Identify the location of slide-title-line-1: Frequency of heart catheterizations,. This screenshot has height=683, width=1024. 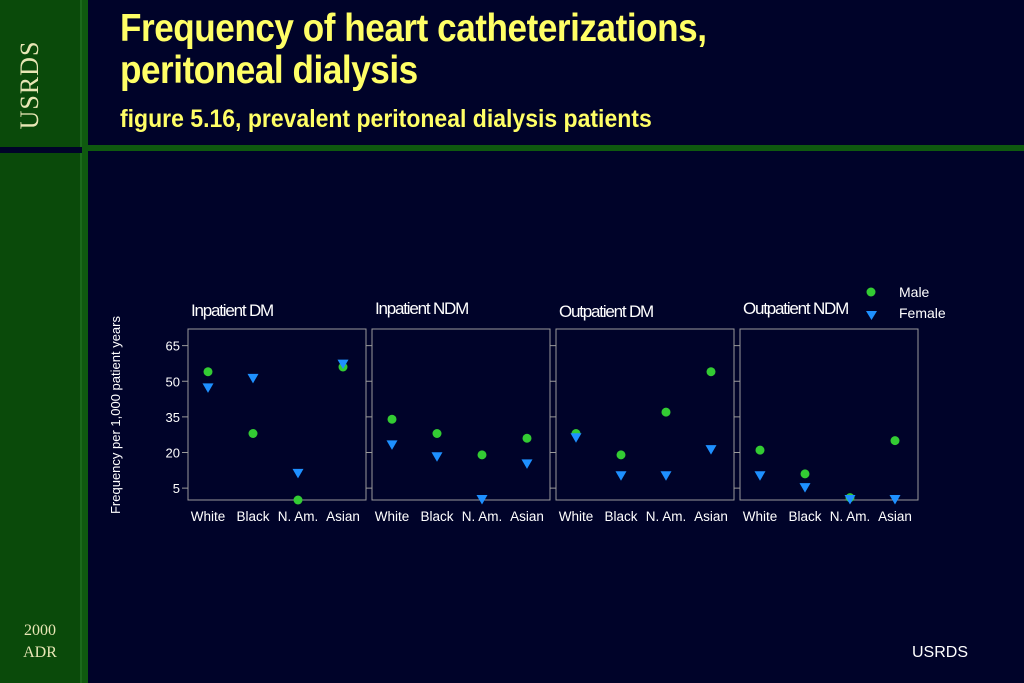
(413, 28).